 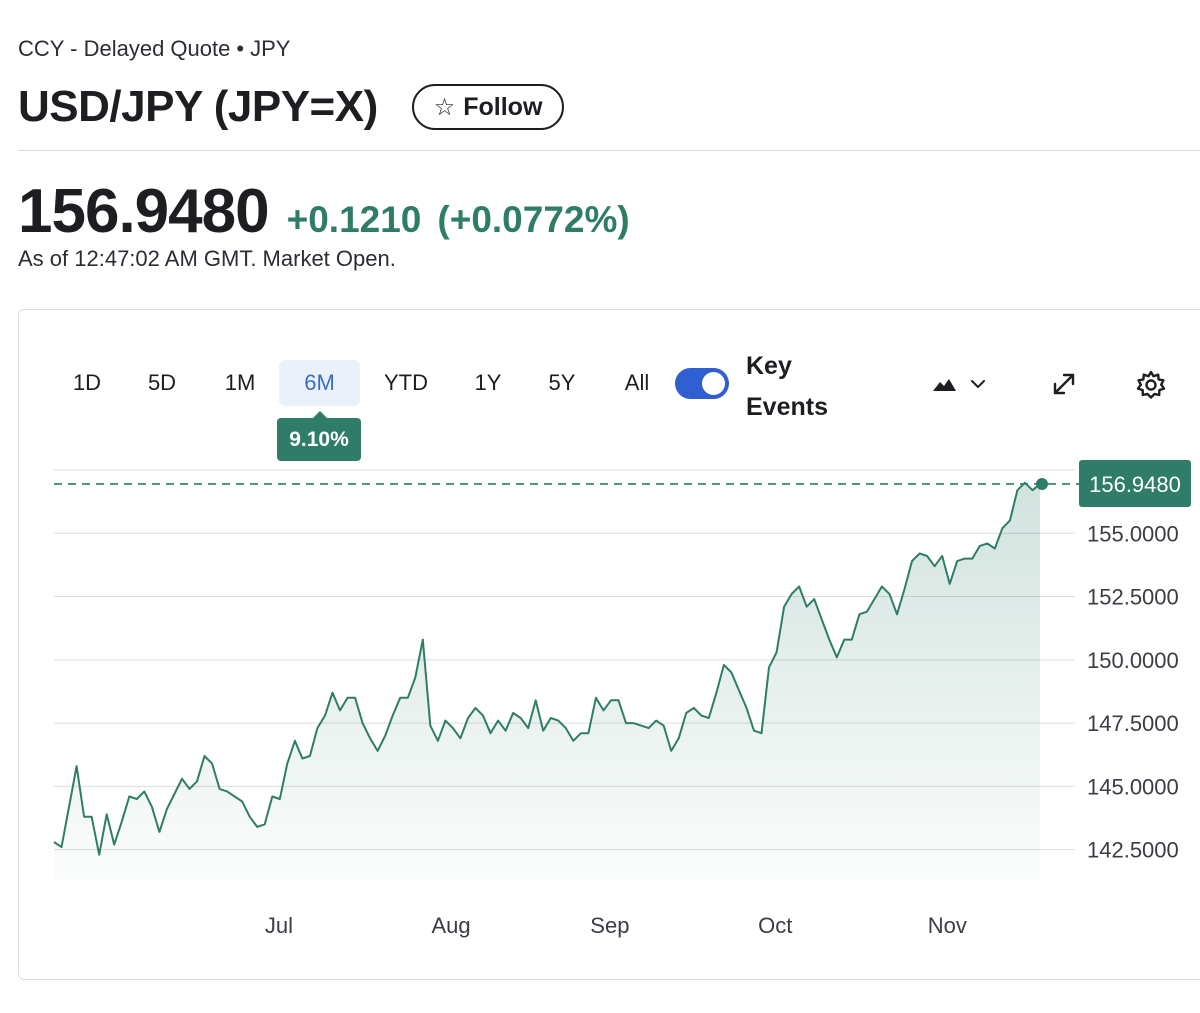 I want to click on current-price-label: 156.9480, so click(x=1135, y=484).